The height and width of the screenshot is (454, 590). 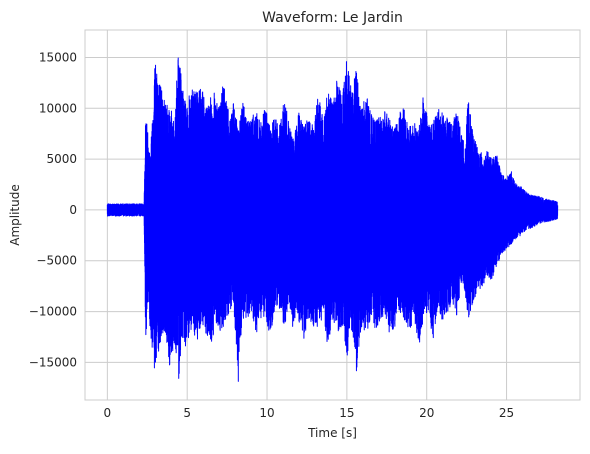 What do you see at coordinates (61, 159) in the screenshot?
I see `y-tick-label: 5000` at bounding box center [61, 159].